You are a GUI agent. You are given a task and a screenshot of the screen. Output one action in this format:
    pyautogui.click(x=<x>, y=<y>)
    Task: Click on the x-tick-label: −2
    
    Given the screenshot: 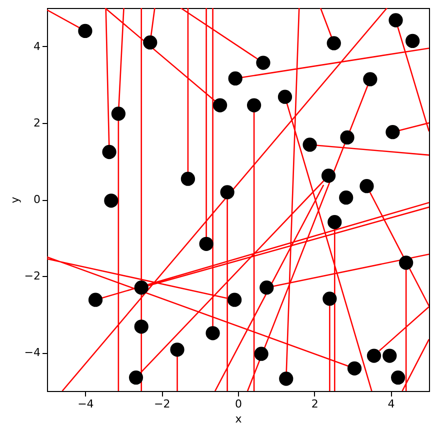 What is the action you would take?
    pyautogui.click(x=162, y=404)
    